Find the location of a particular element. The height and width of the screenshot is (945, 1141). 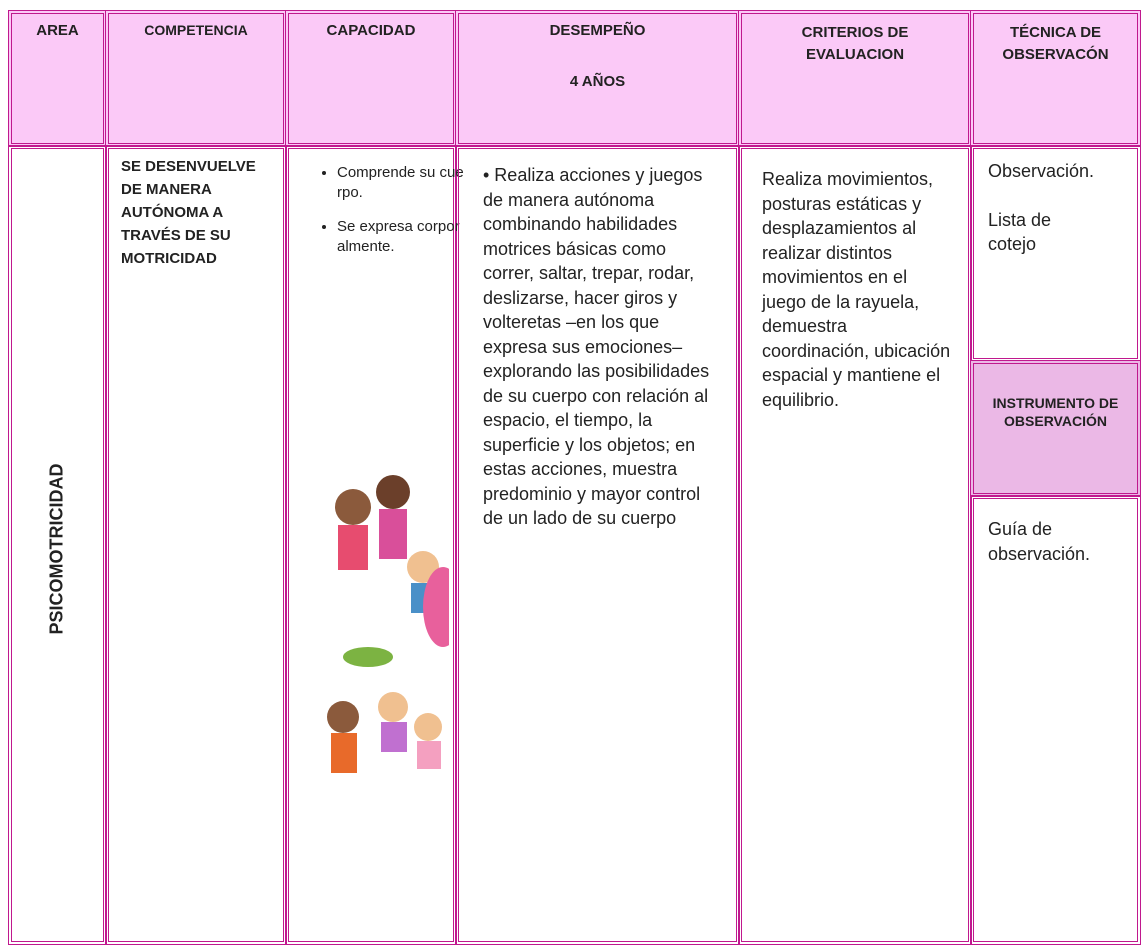

header-competencia: COMPETENCIA is located at coordinates (196, 78).